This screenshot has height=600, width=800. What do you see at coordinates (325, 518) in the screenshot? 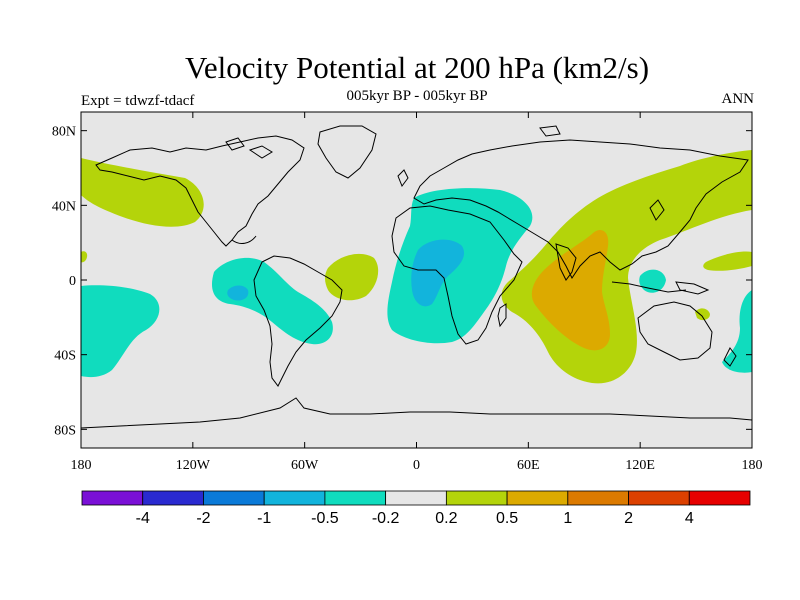
I see `colorbar-label: -0.5` at bounding box center [325, 518].